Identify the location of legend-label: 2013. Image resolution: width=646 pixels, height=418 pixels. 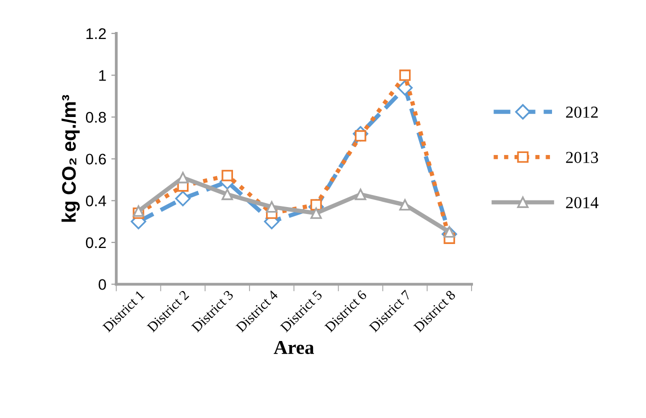
(582, 158).